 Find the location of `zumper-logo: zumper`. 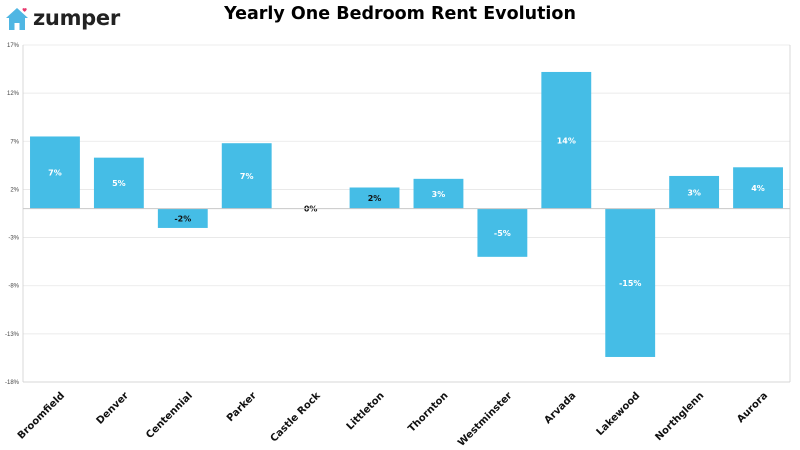

zumper-logo: zumper is located at coordinates (62, 18).